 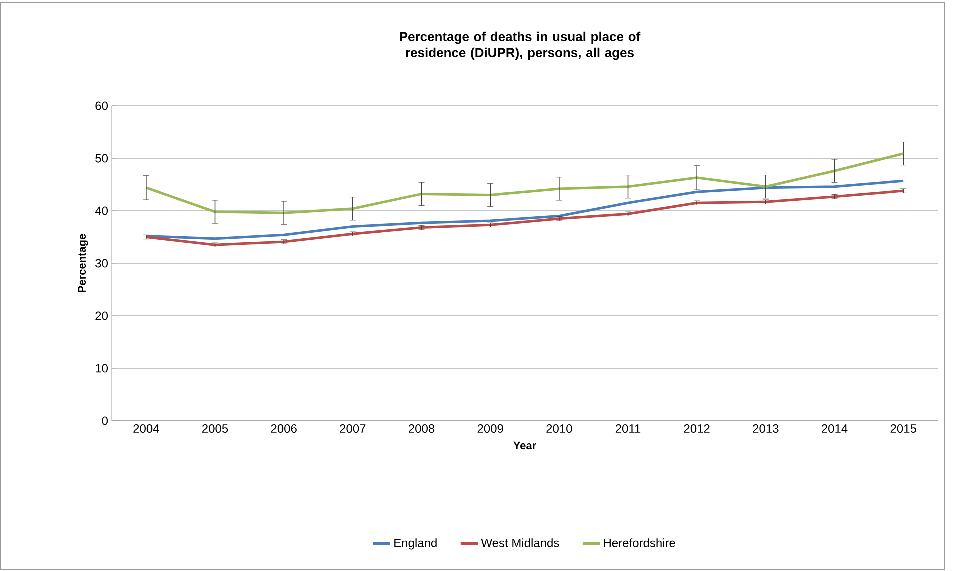 I want to click on x-tick-label: 2009, so click(x=491, y=429).